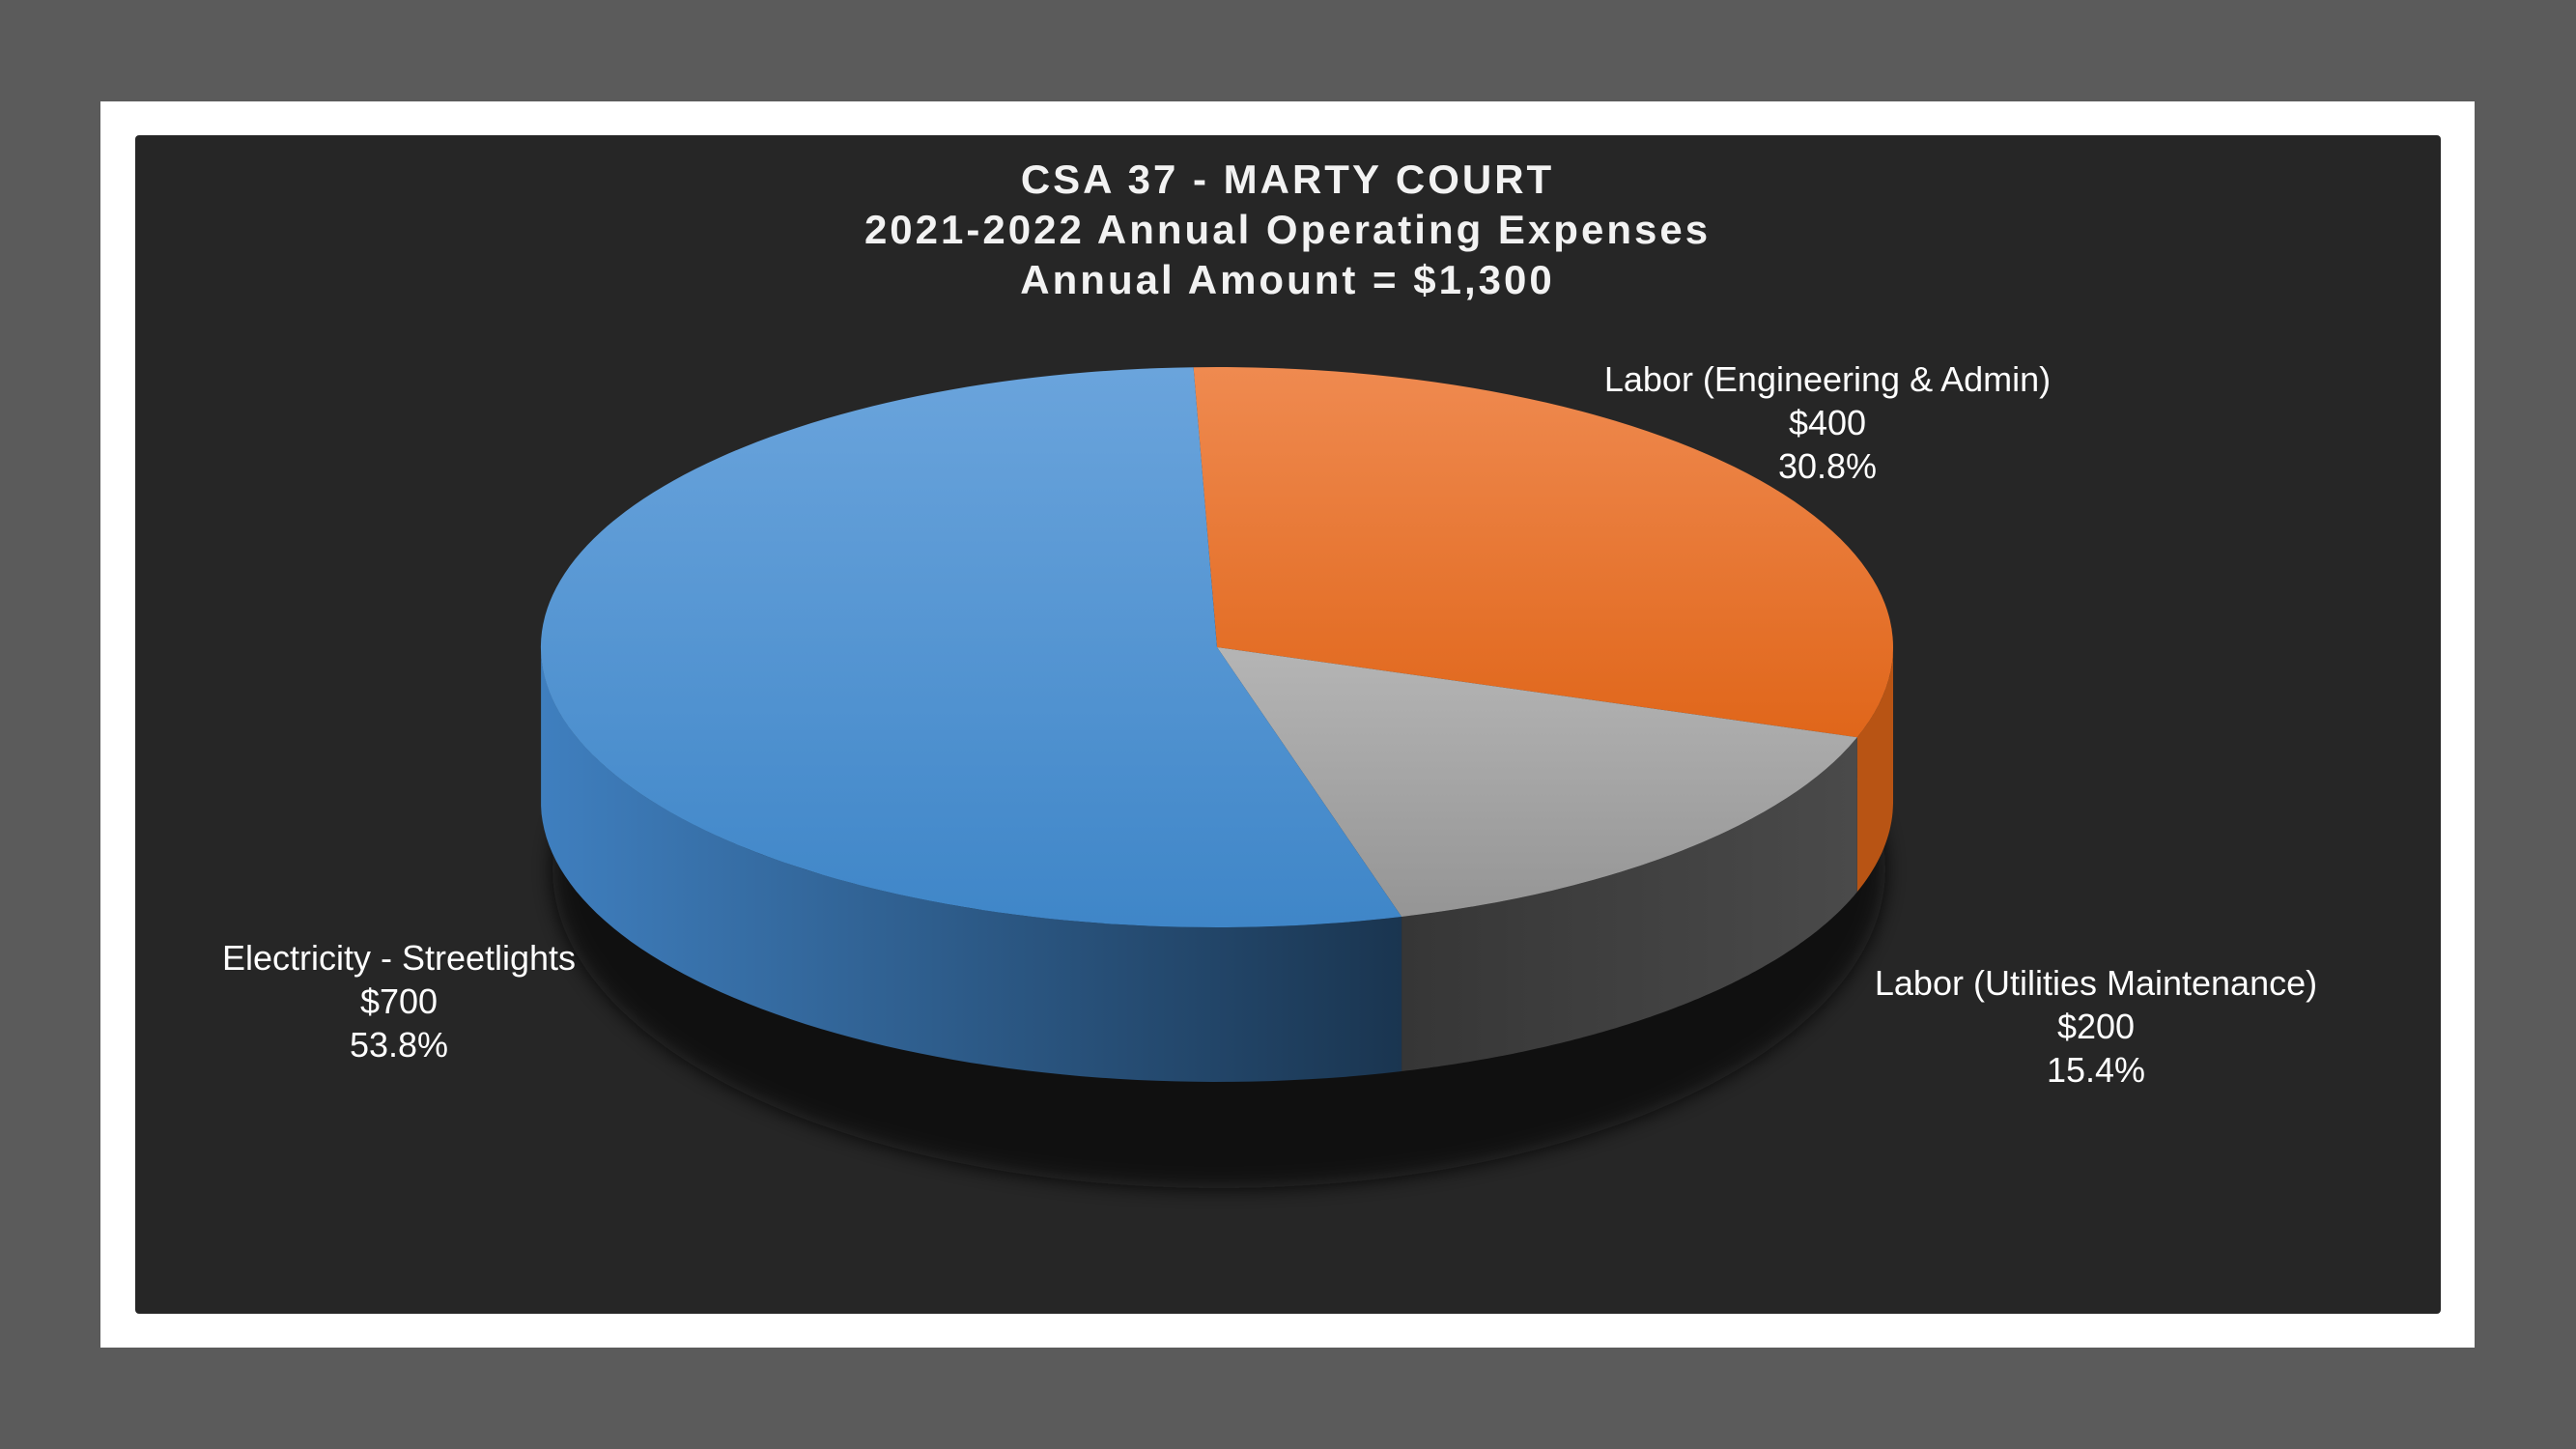 Image resolution: width=2576 pixels, height=1449 pixels. I want to click on slice-label-value-1: $200, so click(2096, 1026).